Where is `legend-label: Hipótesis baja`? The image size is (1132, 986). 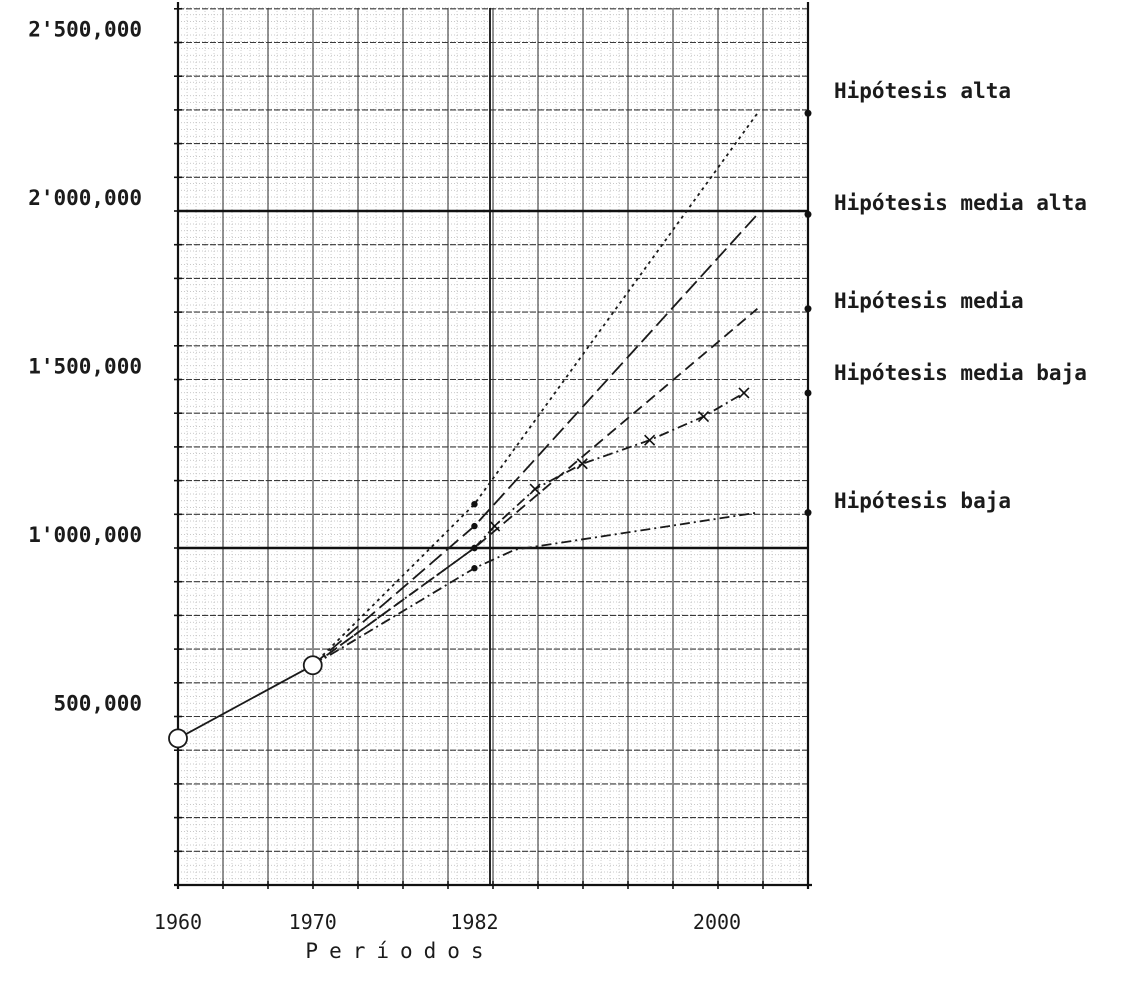
legend-label: Hipótesis baja is located at coordinates (922, 501).